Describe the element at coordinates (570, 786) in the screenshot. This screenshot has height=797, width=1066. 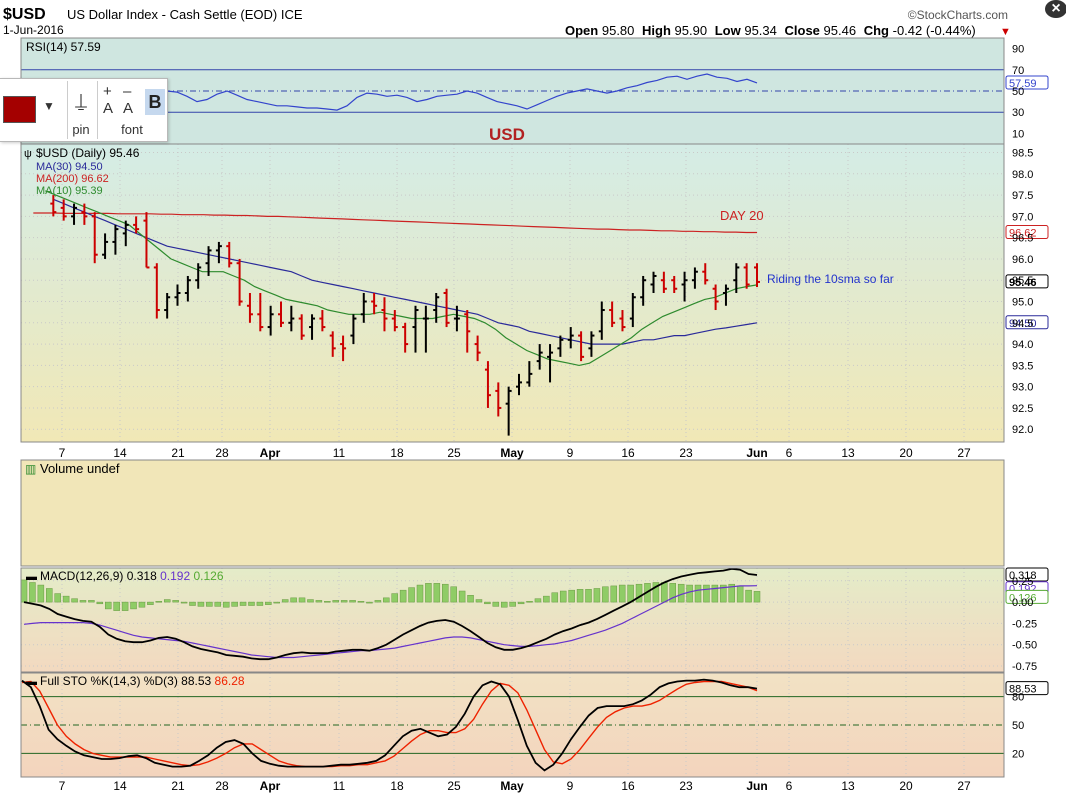
I see `x-tick-sto-9: 9` at that location.